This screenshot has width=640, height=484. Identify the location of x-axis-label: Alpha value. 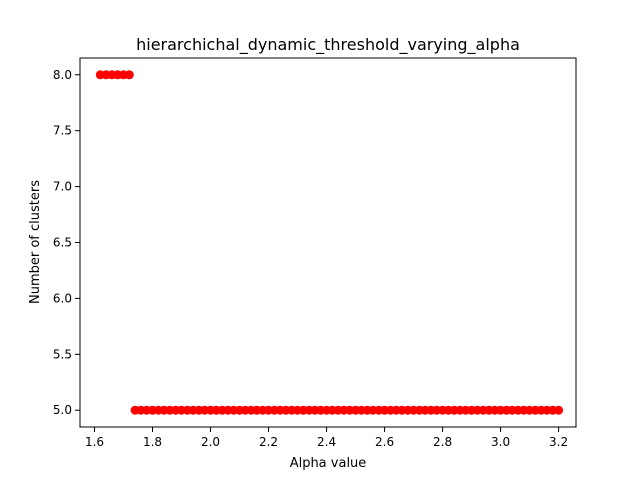
(328, 463).